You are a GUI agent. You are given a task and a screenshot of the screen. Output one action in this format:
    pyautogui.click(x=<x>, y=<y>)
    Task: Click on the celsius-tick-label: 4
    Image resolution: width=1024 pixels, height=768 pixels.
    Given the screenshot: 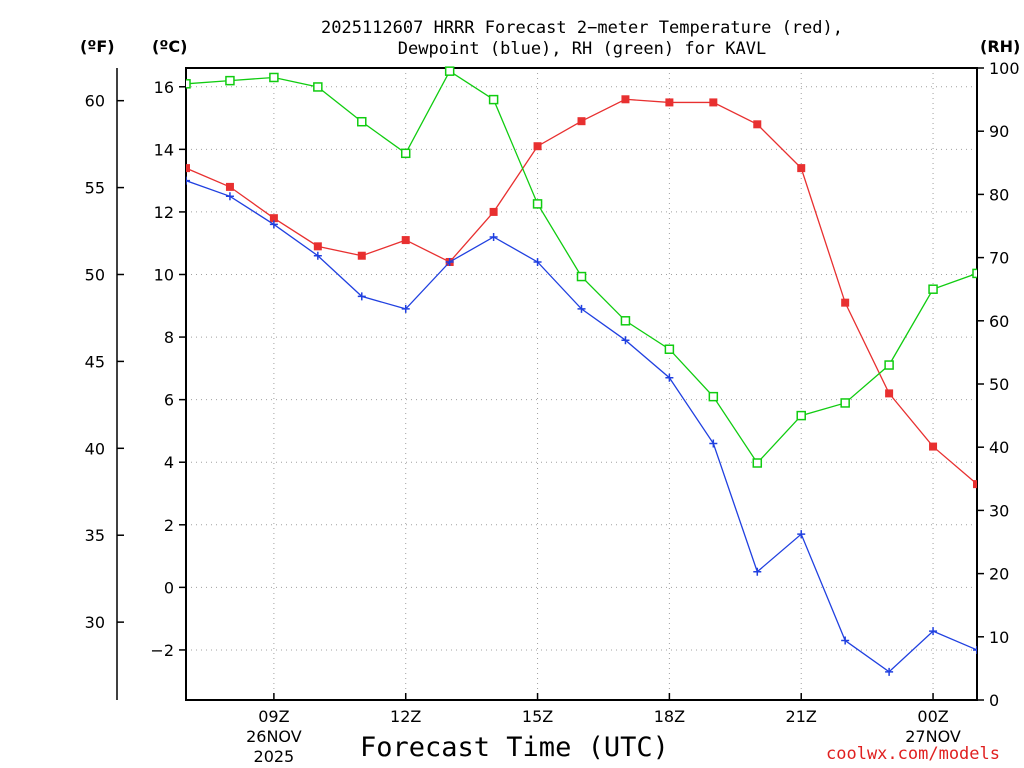 What is the action you would take?
    pyautogui.click(x=169, y=462)
    